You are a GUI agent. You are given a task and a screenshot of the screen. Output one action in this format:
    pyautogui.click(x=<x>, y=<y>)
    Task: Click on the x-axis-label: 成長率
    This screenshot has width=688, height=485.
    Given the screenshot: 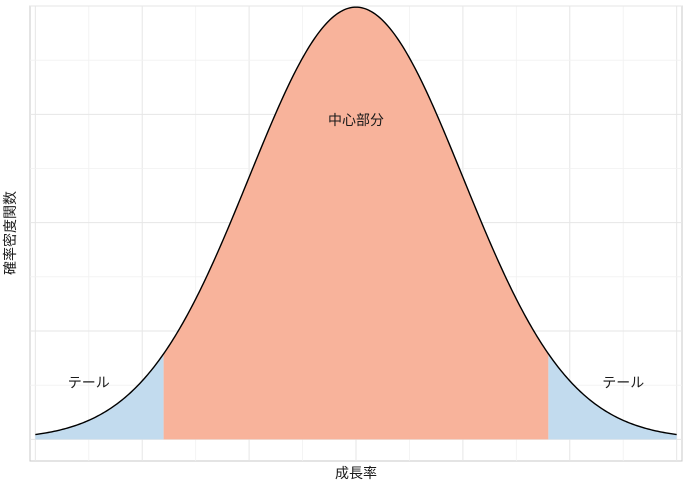 What is the action you would take?
    pyautogui.click(x=356, y=473)
    